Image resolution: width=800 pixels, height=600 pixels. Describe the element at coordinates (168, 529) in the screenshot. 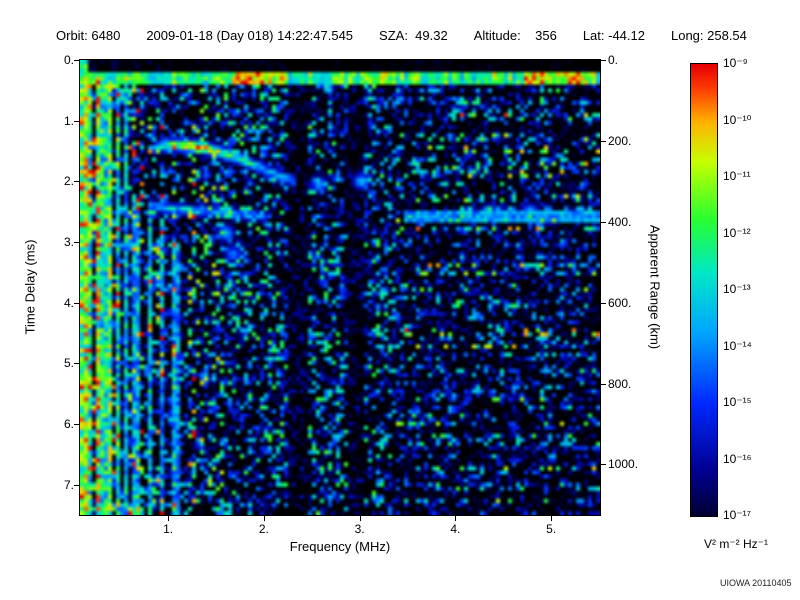

I see `x-tick-label: 1.` at that location.